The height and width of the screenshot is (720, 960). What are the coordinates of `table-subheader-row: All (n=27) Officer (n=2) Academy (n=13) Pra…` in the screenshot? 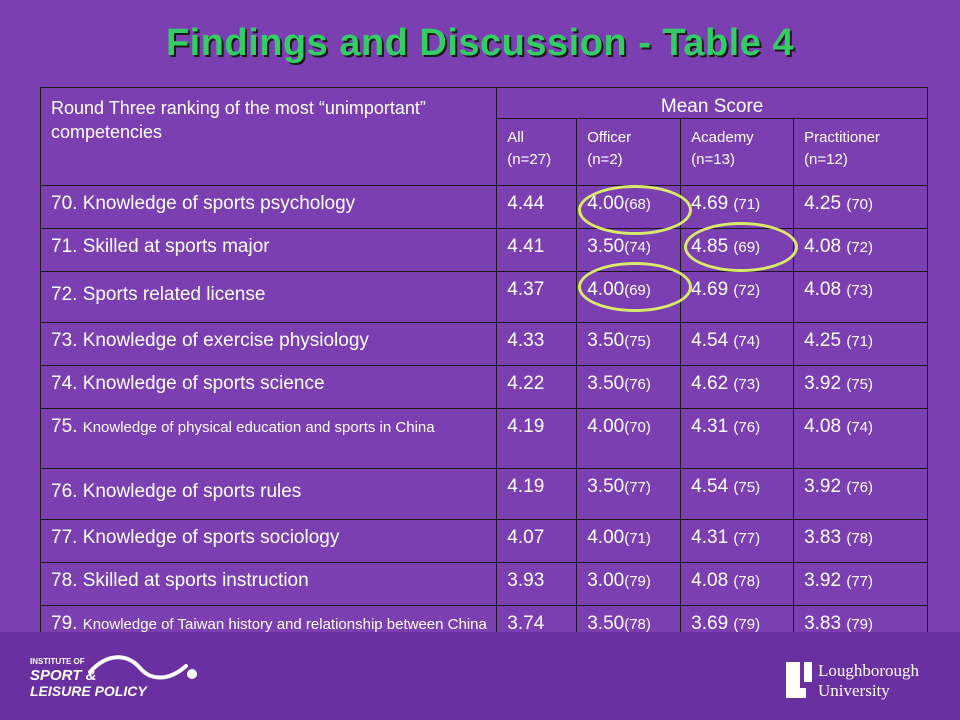 It's located at (484, 152).